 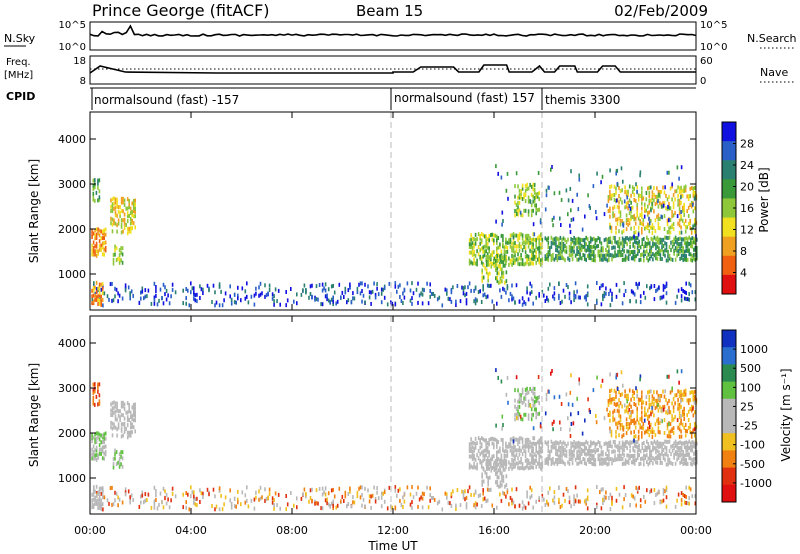 I want to click on x-tick-label: 04:00, so click(x=191, y=530).